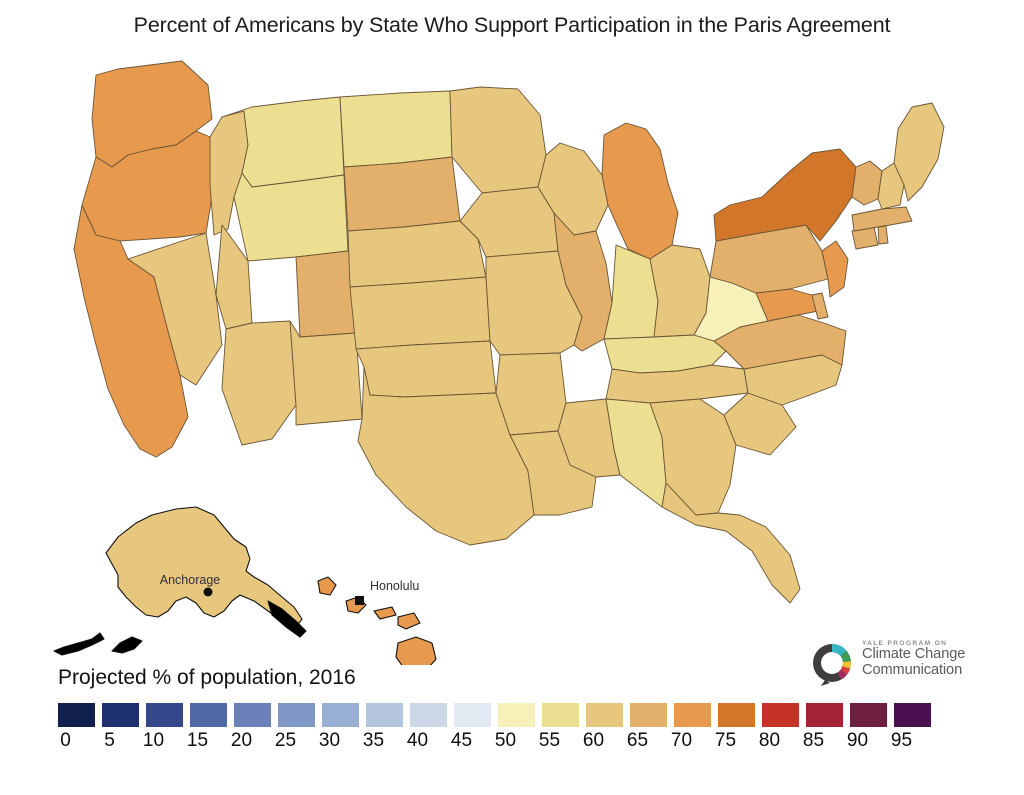 The image size is (1024, 795). Describe the element at coordinates (287, 619) in the screenshot. I see `alaska-panhandle` at that location.